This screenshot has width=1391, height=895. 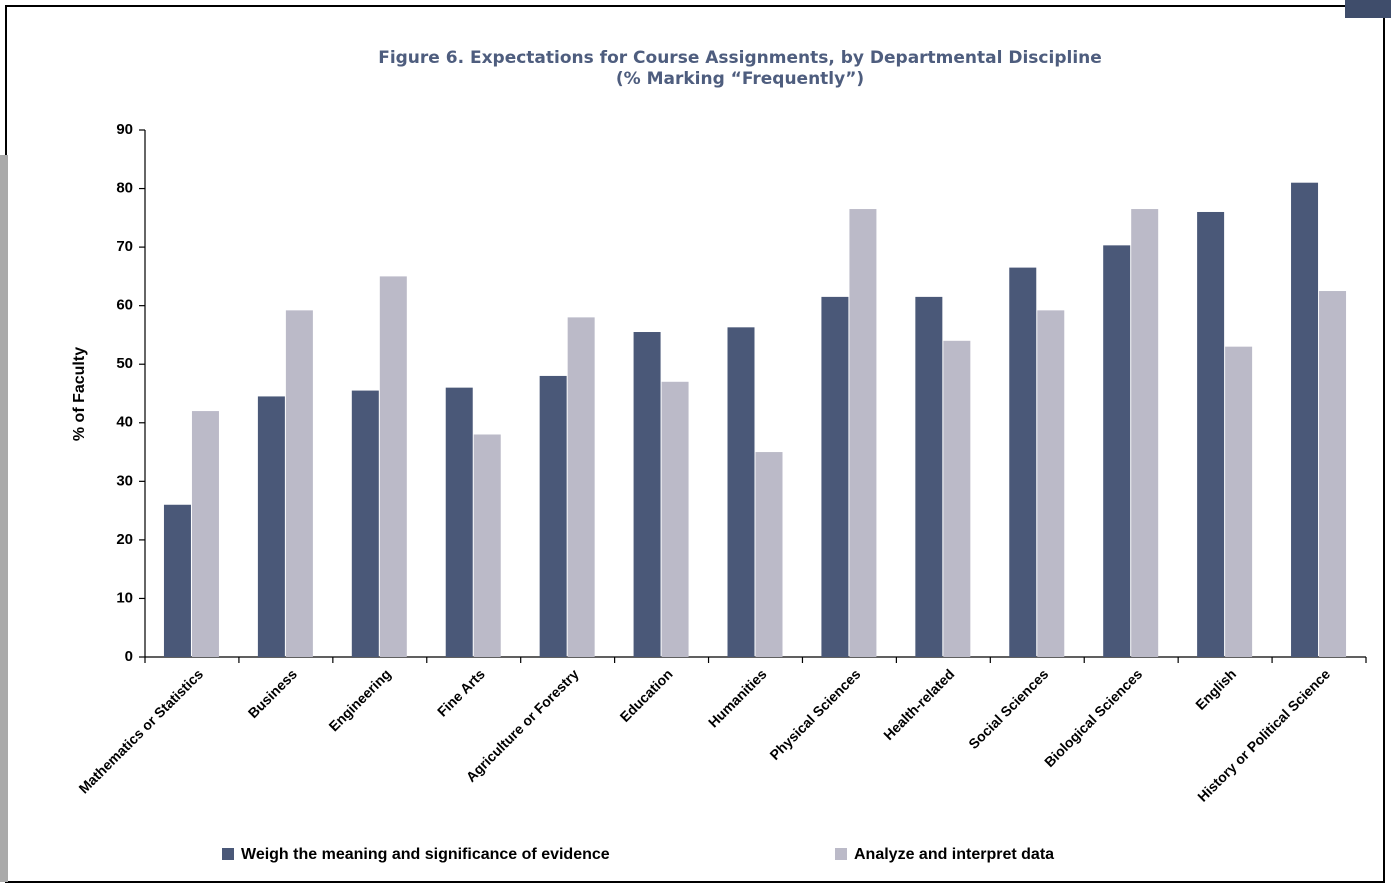 I want to click on y-tick-label: 40, so click(x=124, y=422).